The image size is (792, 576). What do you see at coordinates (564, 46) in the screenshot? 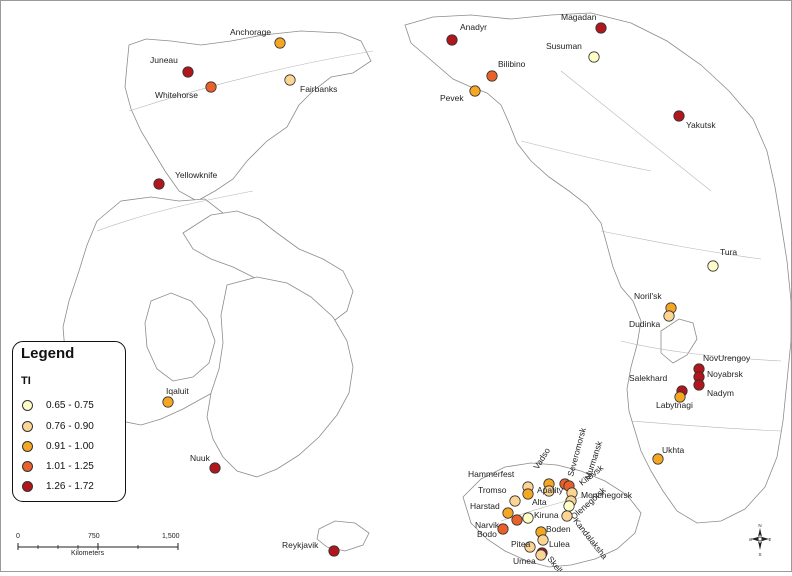
I see `city-label: Susuman` at bounding box center [564, 46].